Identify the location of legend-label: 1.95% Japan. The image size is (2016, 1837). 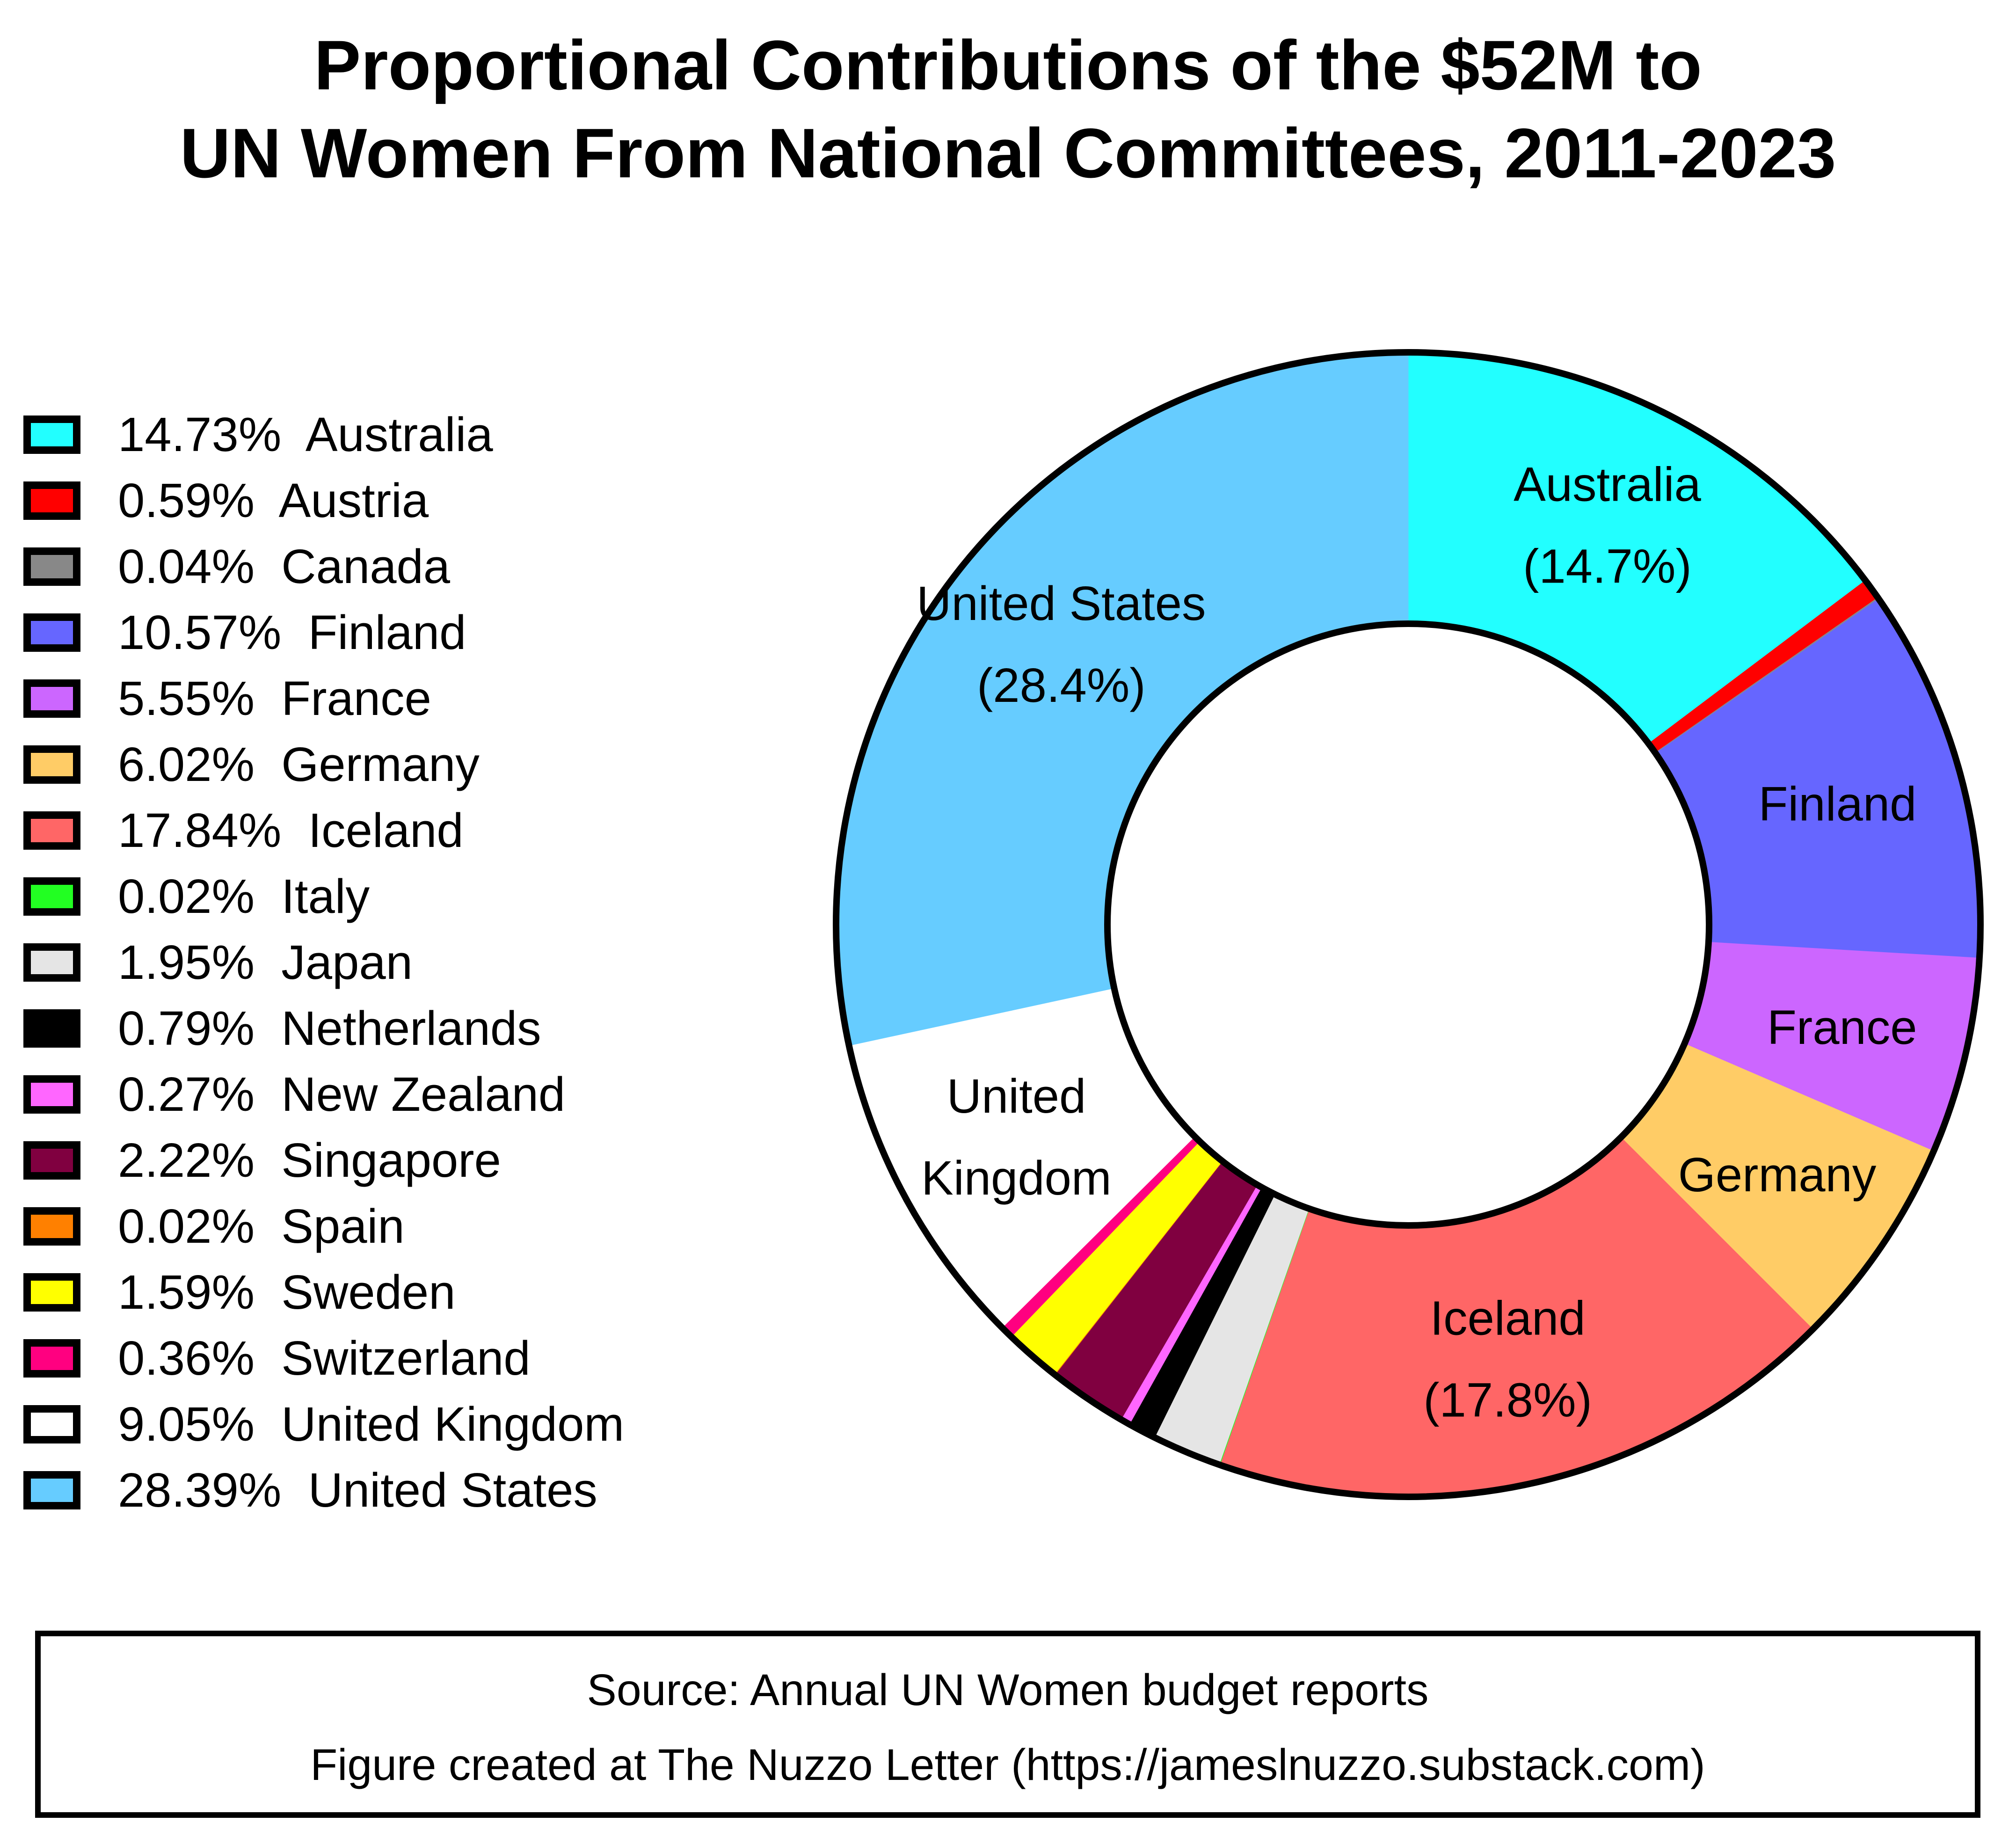
(265, 962).